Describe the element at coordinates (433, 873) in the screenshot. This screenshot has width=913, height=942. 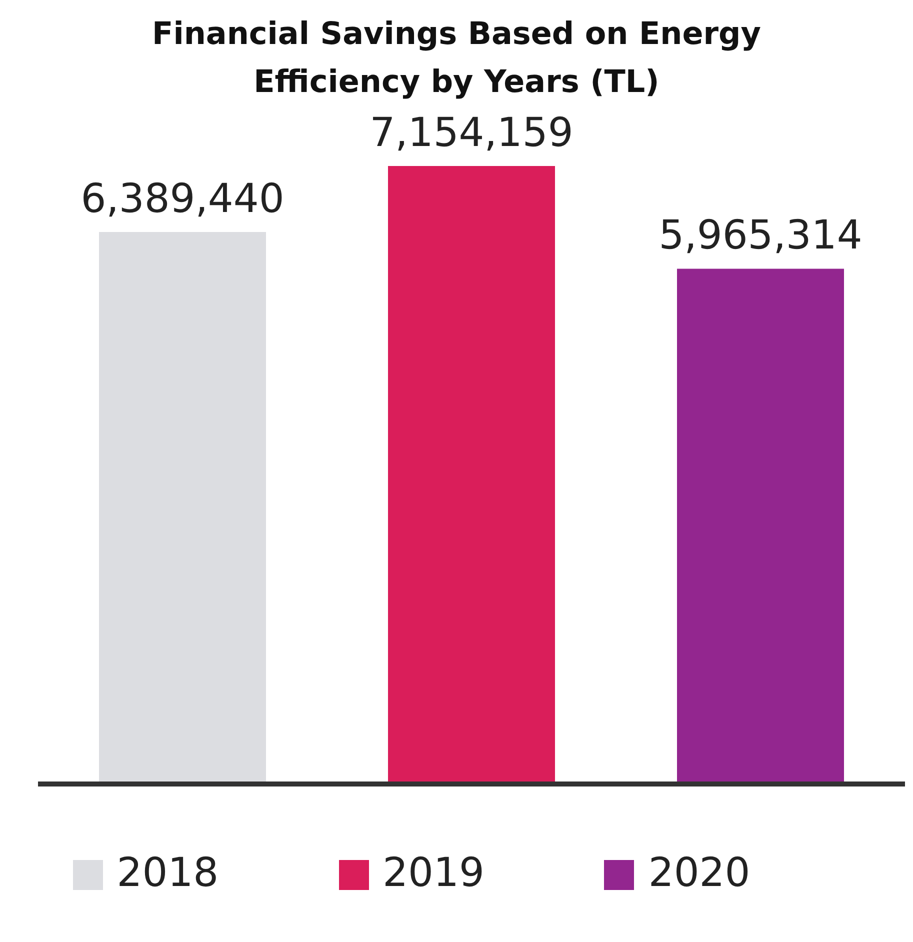
I see `legend-label: 2019` at that location.